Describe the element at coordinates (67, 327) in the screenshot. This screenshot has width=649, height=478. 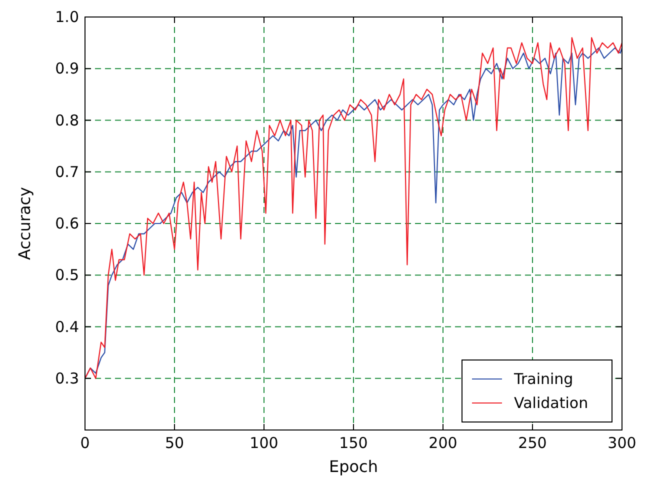
I see `y-tick-label: 0.4` at that location.